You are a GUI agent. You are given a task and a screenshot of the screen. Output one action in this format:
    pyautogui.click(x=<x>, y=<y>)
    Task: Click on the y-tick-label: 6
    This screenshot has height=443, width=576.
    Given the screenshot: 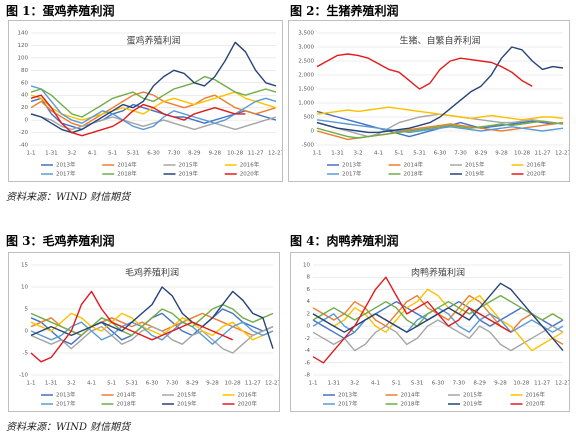 What is the action you would take?
    pyautogui.click(x=309, y=290)
    